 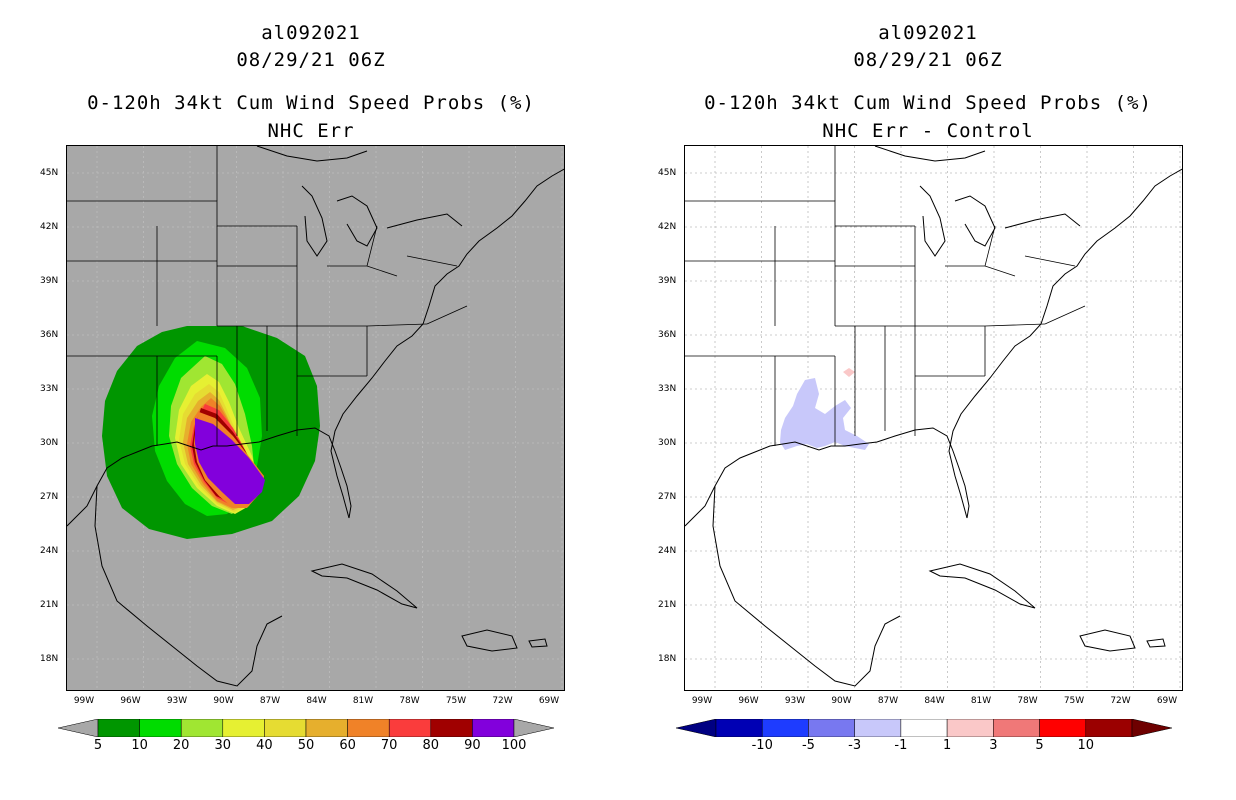 What do you see at coordinates (431, 745) in the screenshot?
I see `colorbar-tick-label: 80` at bounding box center [431, 745].